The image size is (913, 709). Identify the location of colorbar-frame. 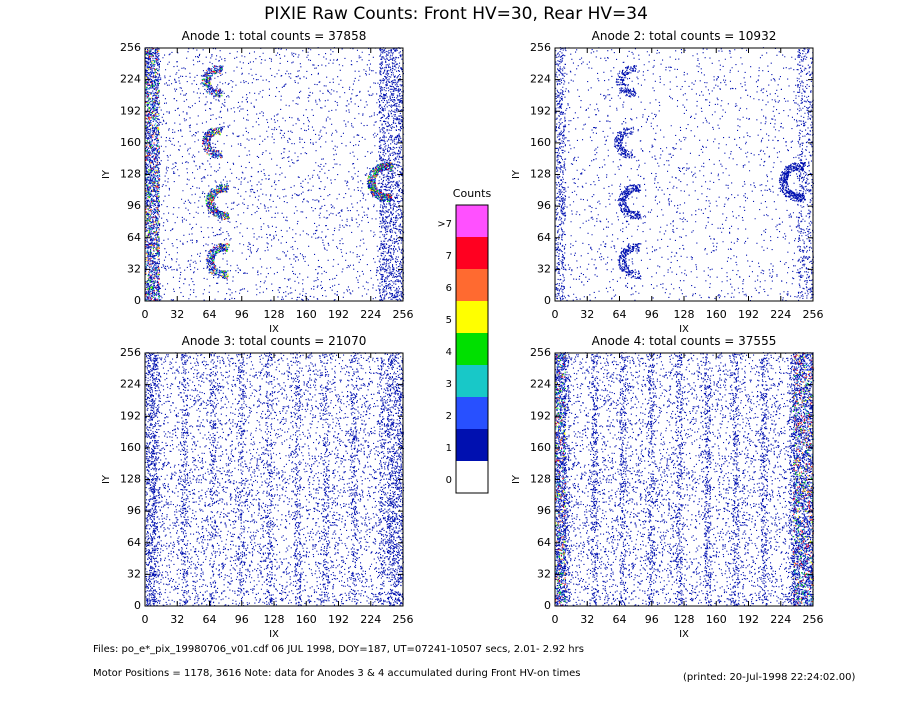
(472, 349).